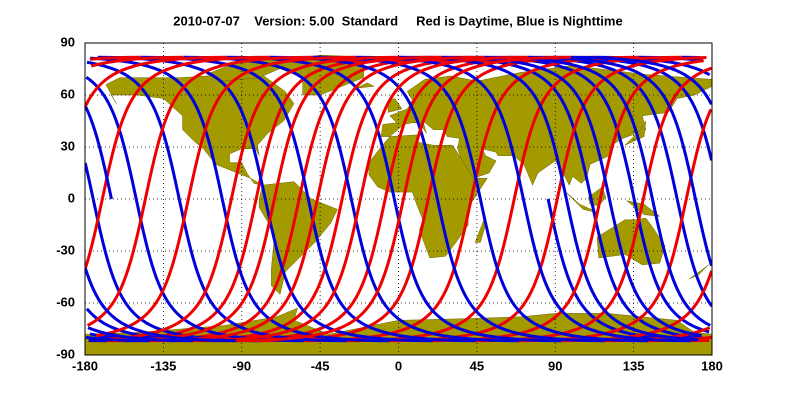 The width and height of the screenshot is (800, 400). I want to click on x-tick-label: 135, so click(634, 365).